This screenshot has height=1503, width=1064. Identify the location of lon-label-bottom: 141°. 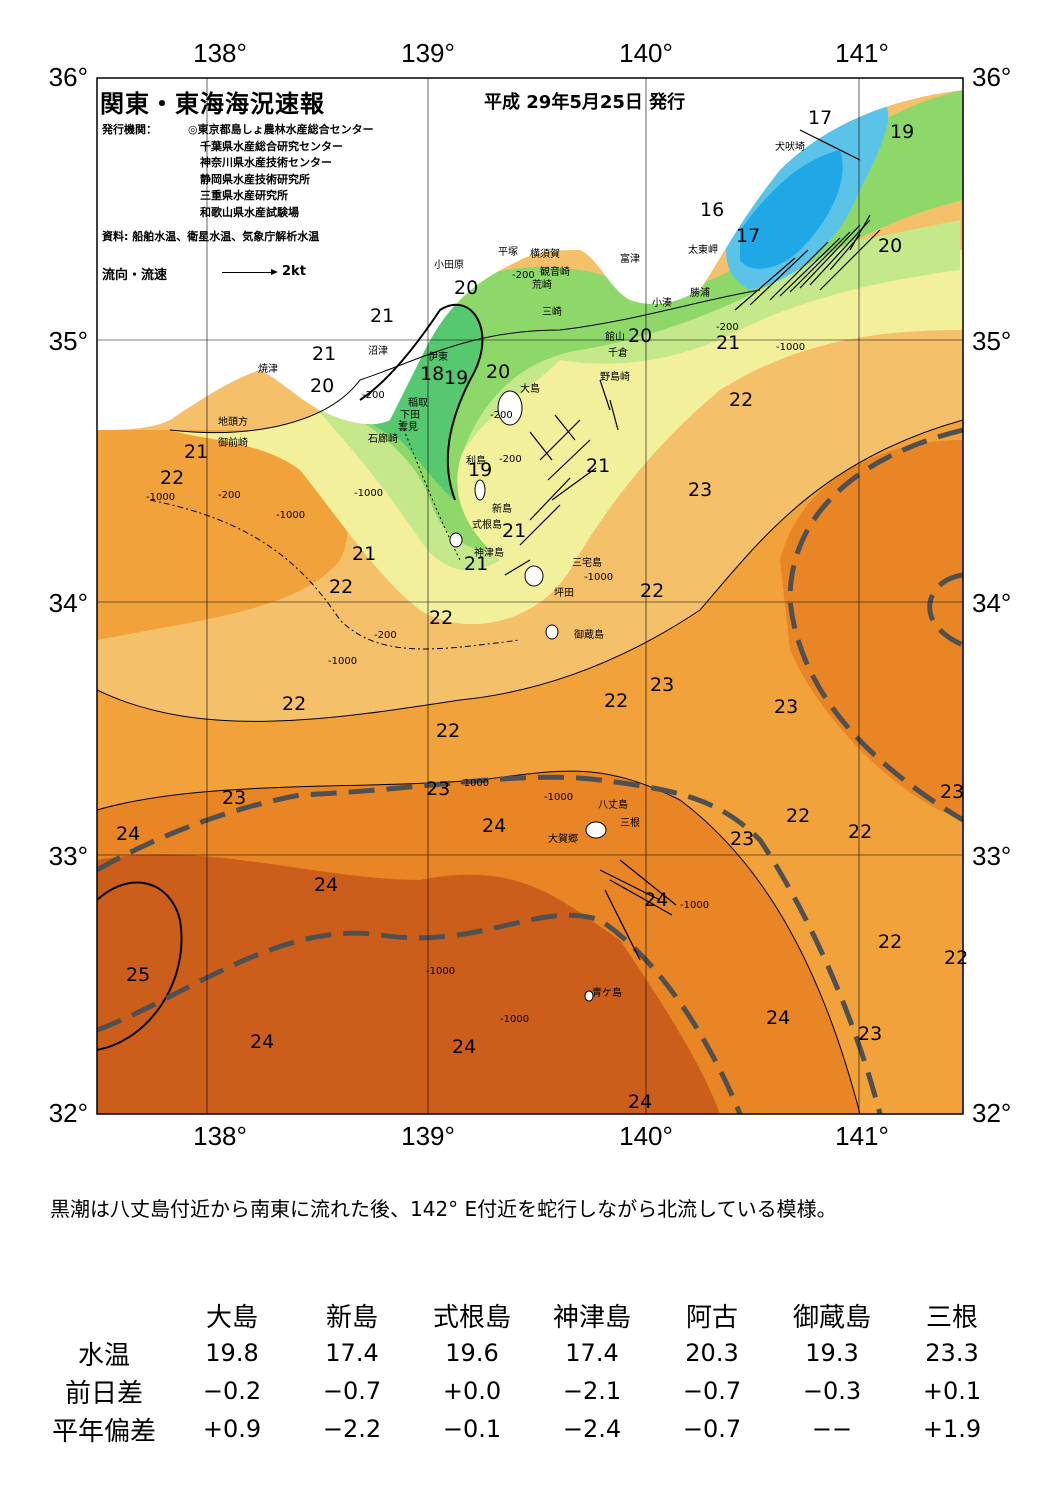
(862, 1136).